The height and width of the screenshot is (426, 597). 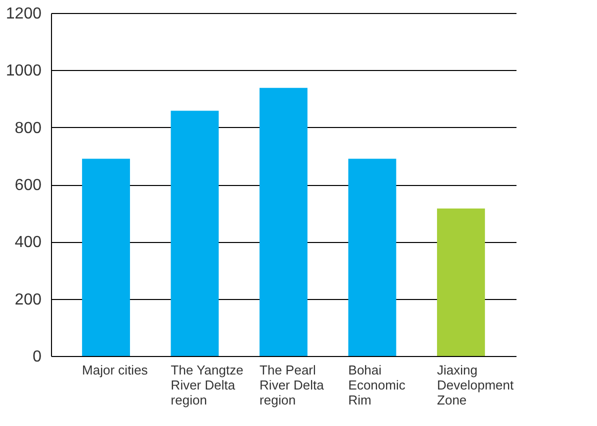 I want to click on x-tick-label: Jiaxing Development Zone, so click(x=475, y=385).